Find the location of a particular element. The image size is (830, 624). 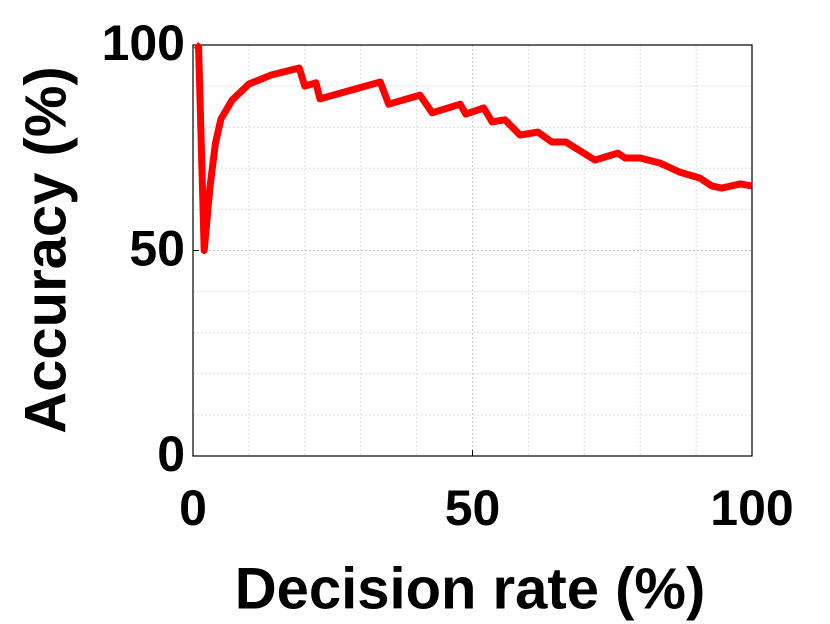

x-axis-label: Decision rate (%) is located at coordinates (470, 588).